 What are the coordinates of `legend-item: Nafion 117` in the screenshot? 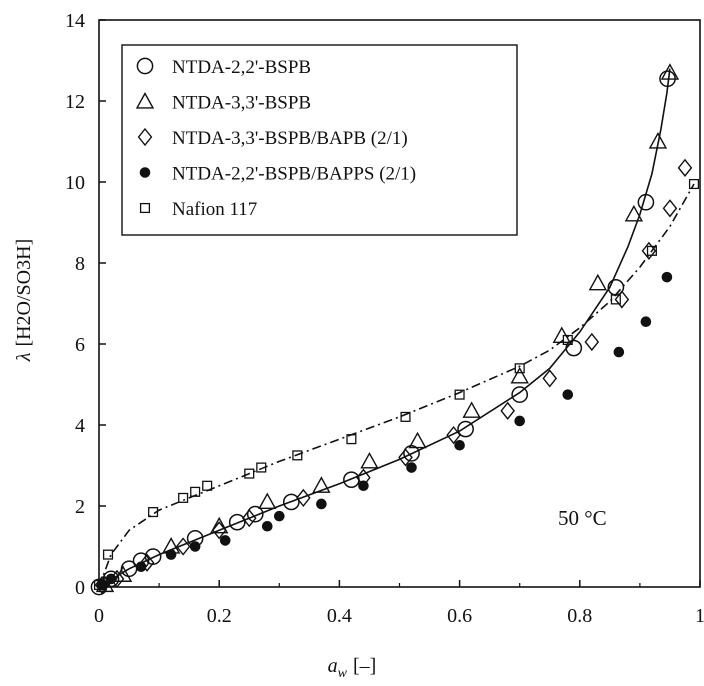 It's located at (198, 209).